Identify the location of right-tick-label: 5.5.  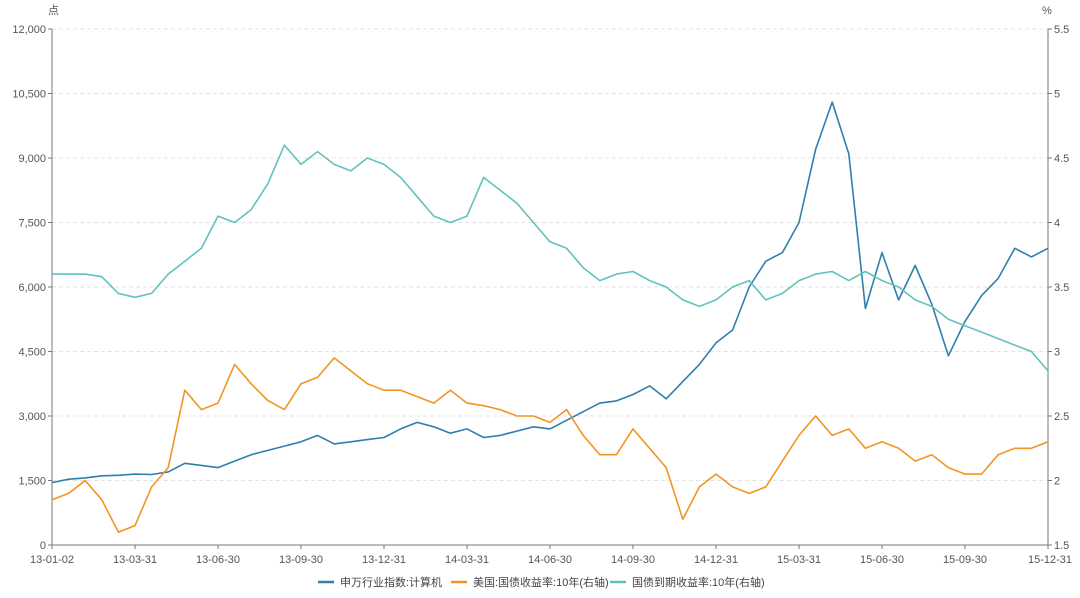
(1061, 30).